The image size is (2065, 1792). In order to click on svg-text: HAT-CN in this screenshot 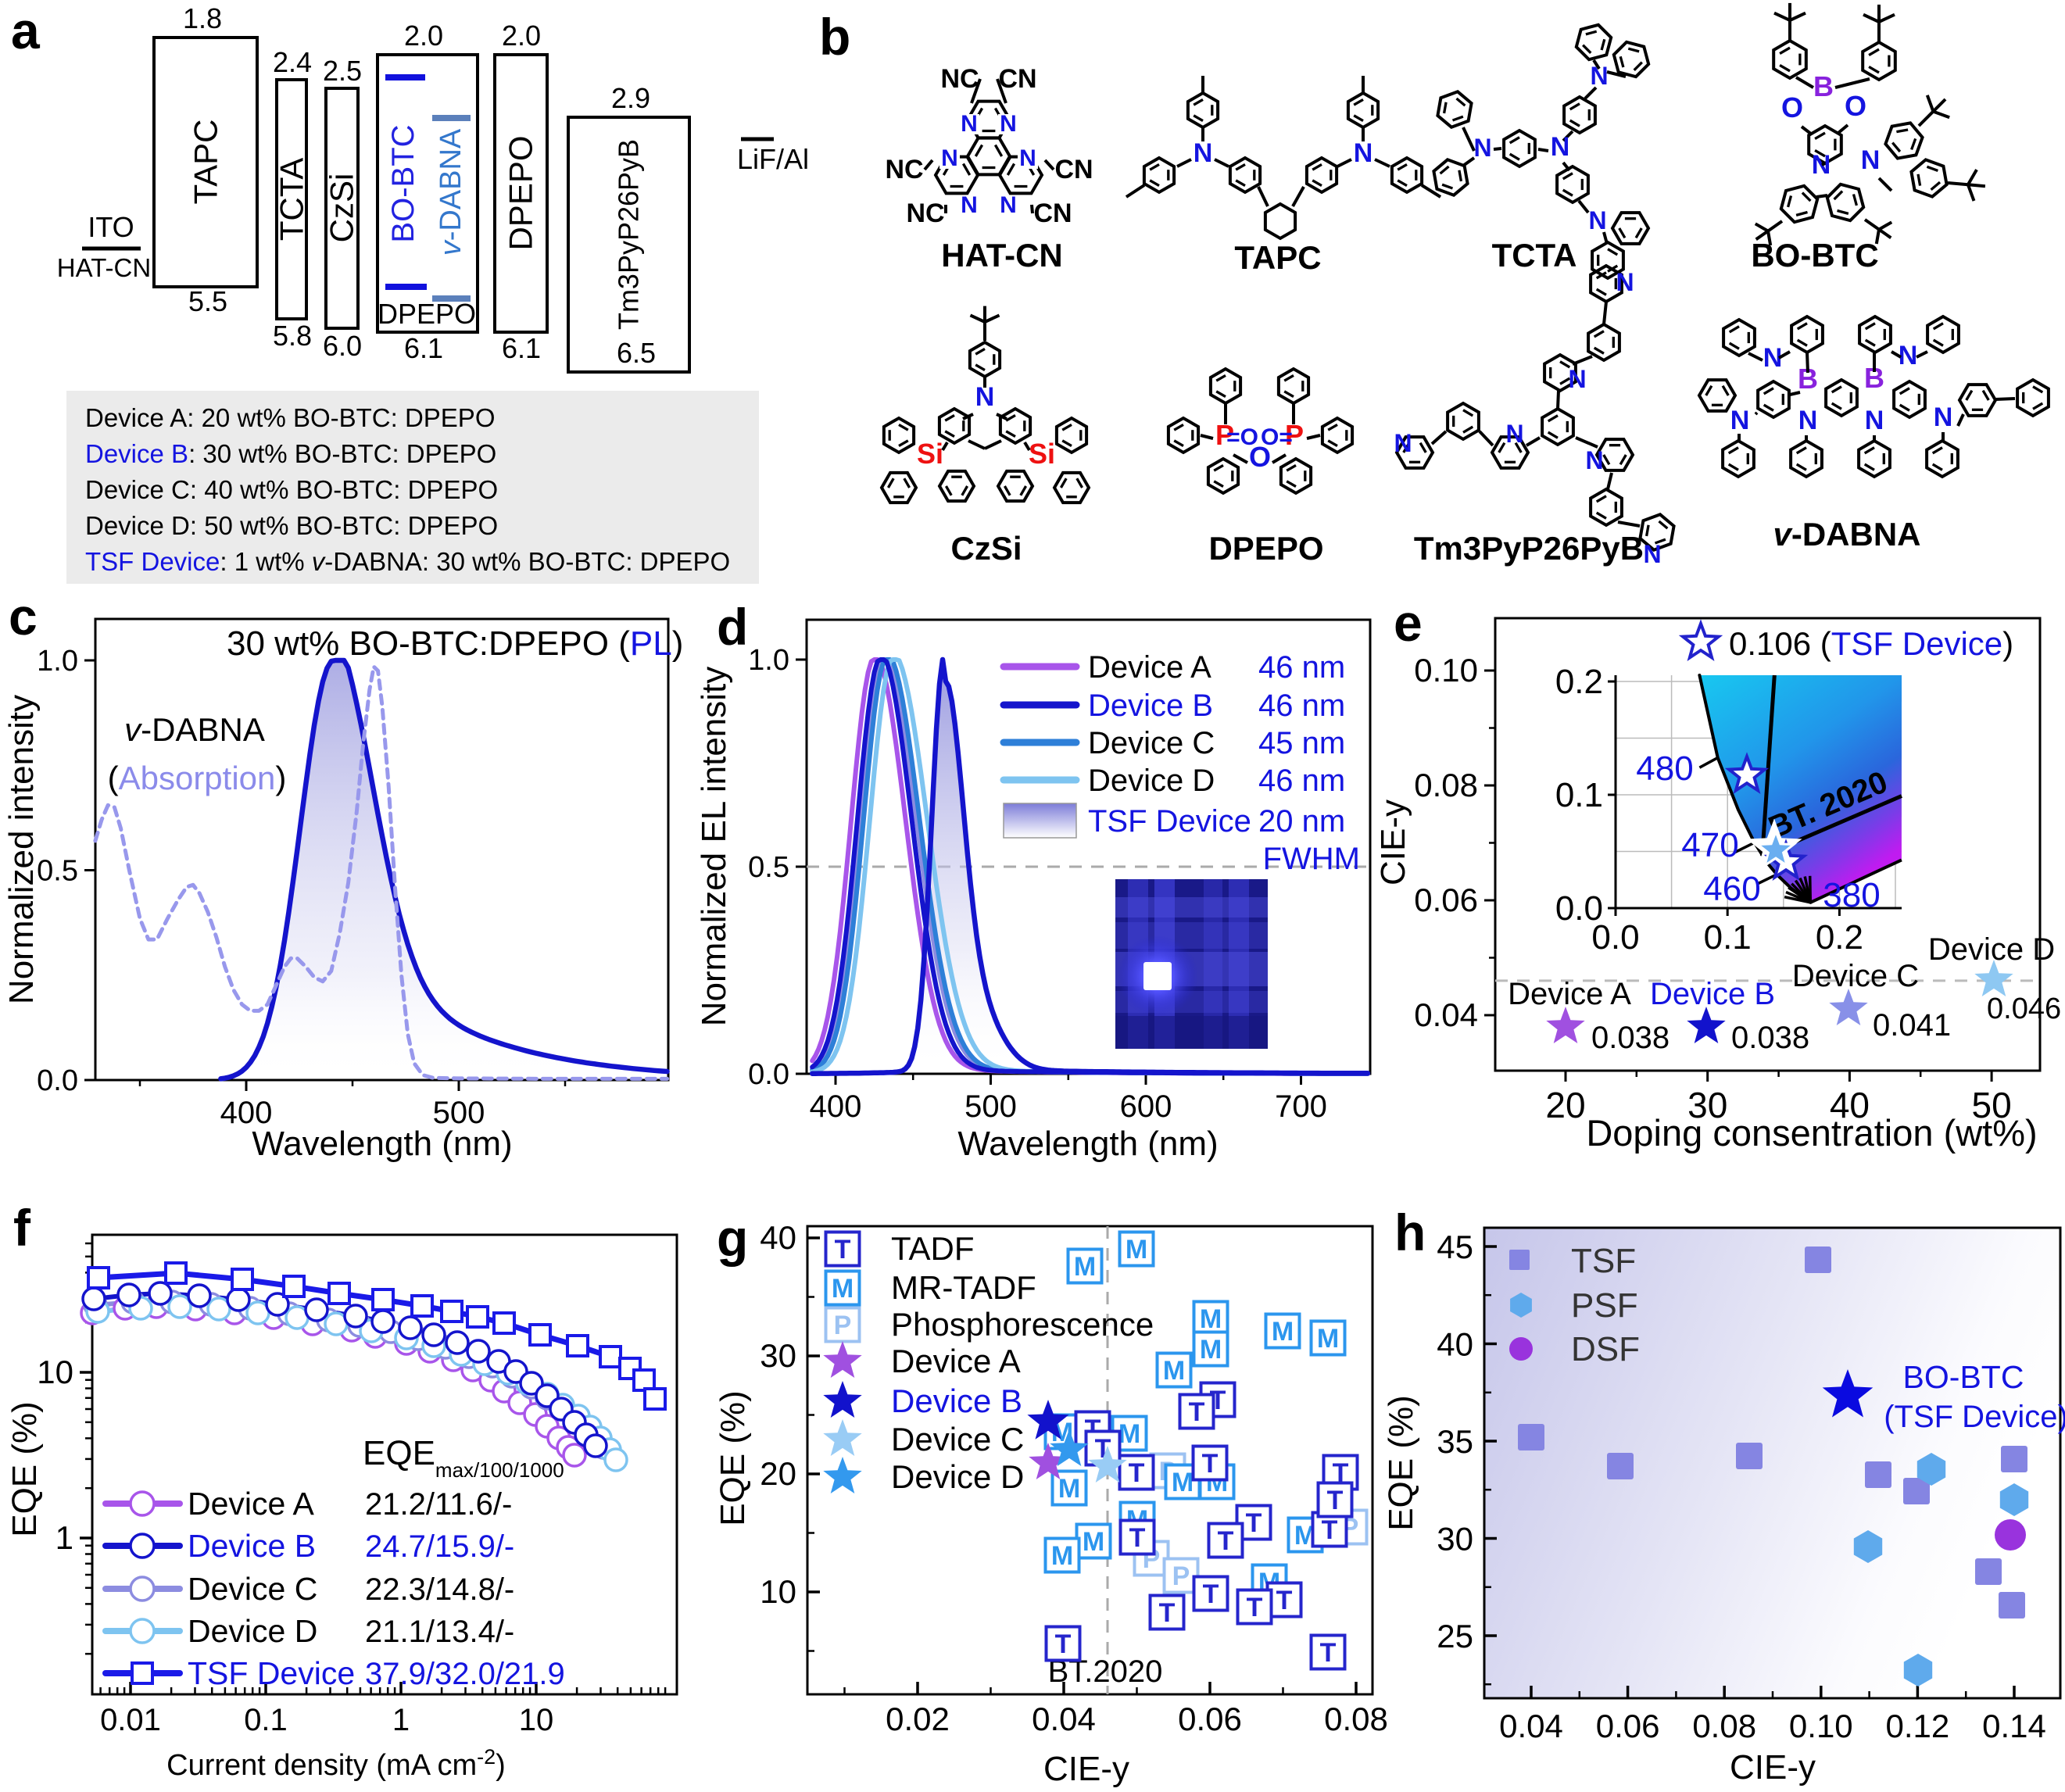, I will do `click(1002, 255)`.